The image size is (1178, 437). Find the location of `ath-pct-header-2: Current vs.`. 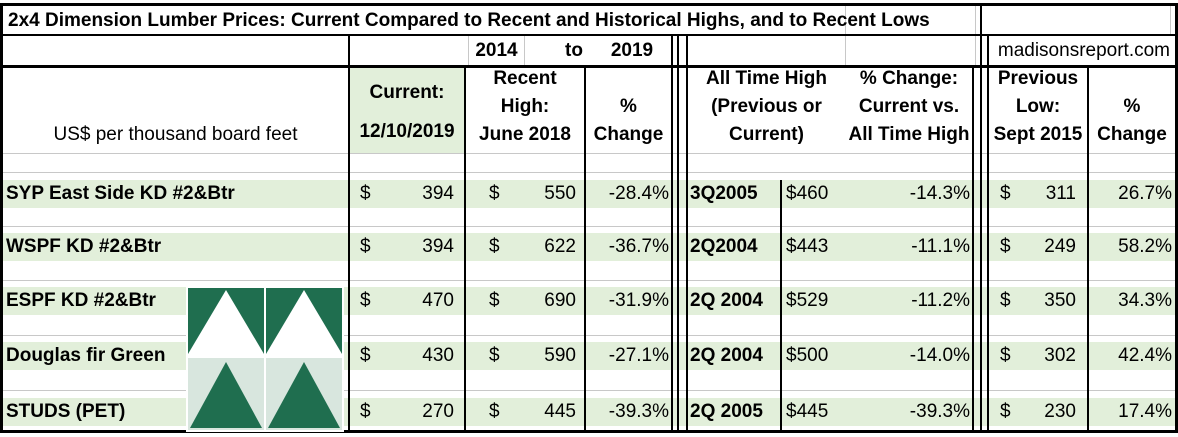

ath-pct-header-2: Current vs. is located at coordinates (909, 106).